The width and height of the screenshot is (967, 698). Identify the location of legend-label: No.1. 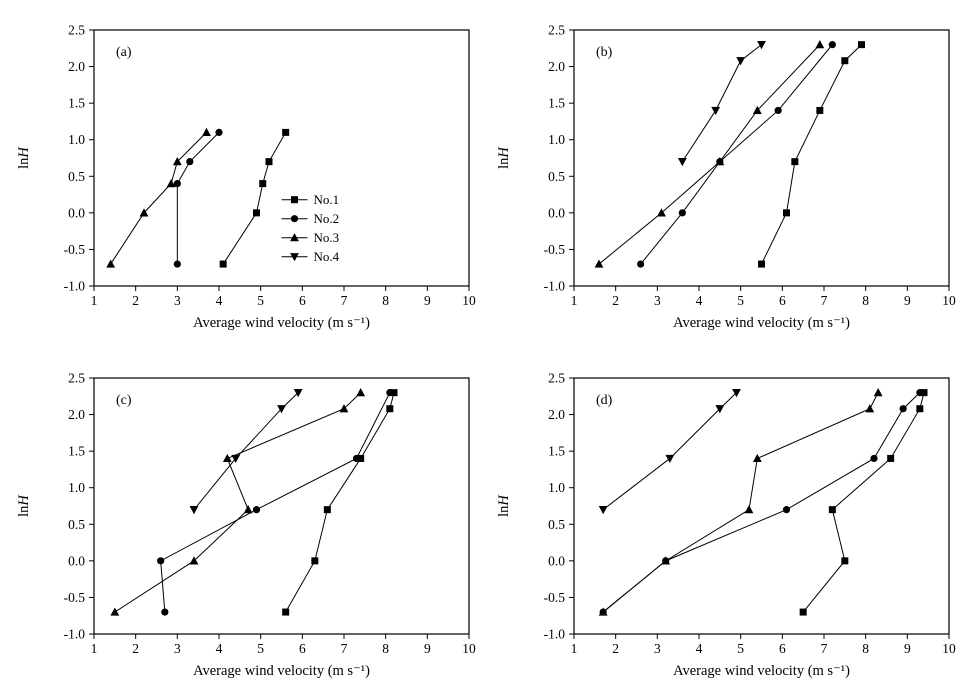
(327, 199).